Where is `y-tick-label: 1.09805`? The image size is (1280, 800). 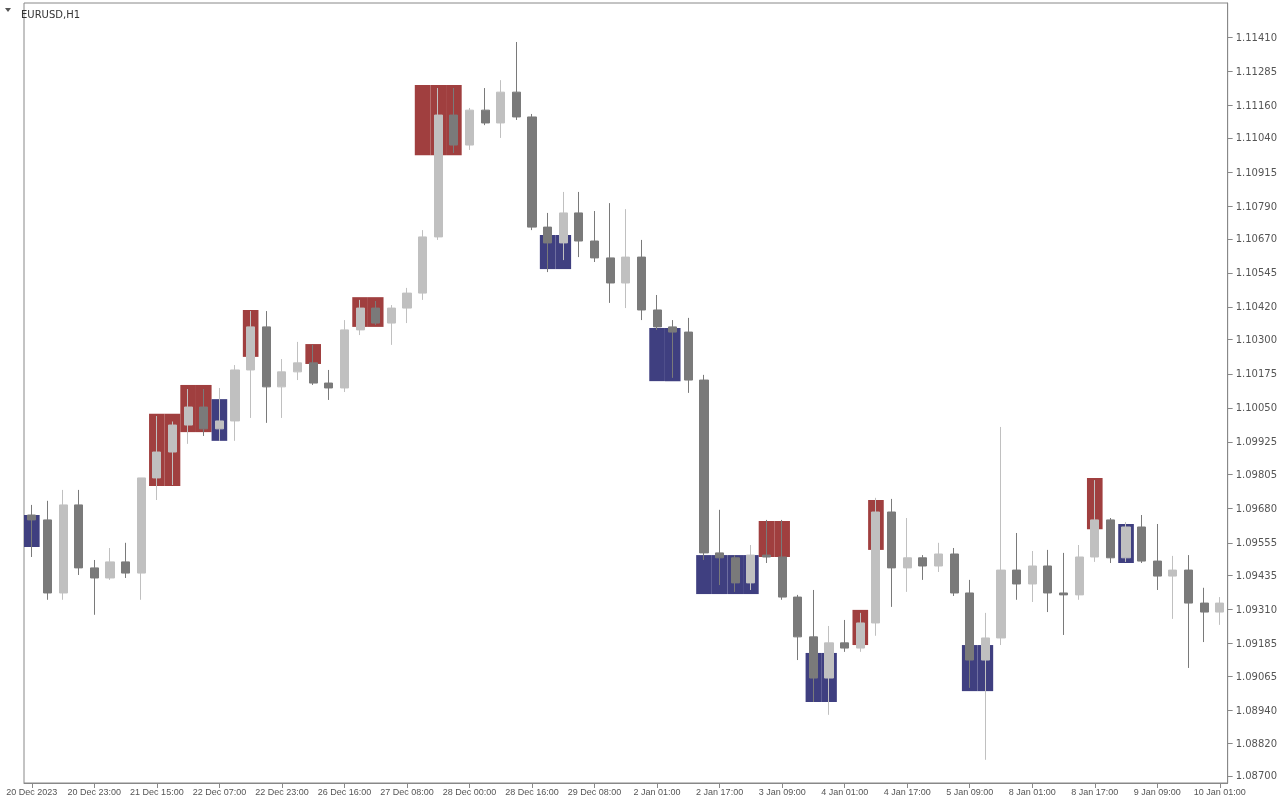 y-tick-label: 1.09805 is located at coordinates (1256, 475).